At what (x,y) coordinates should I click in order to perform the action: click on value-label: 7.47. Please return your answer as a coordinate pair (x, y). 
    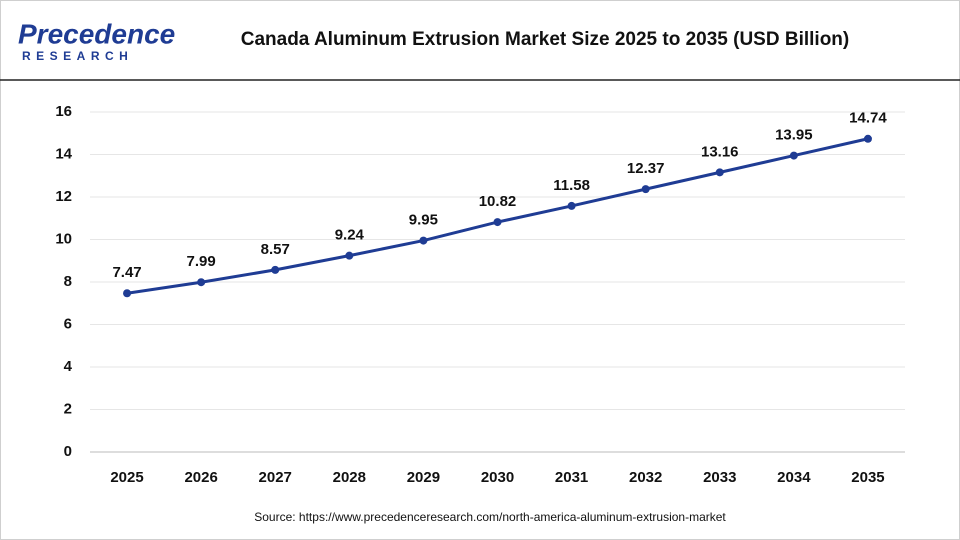
    Looking at the image, I should click on (126, 272).